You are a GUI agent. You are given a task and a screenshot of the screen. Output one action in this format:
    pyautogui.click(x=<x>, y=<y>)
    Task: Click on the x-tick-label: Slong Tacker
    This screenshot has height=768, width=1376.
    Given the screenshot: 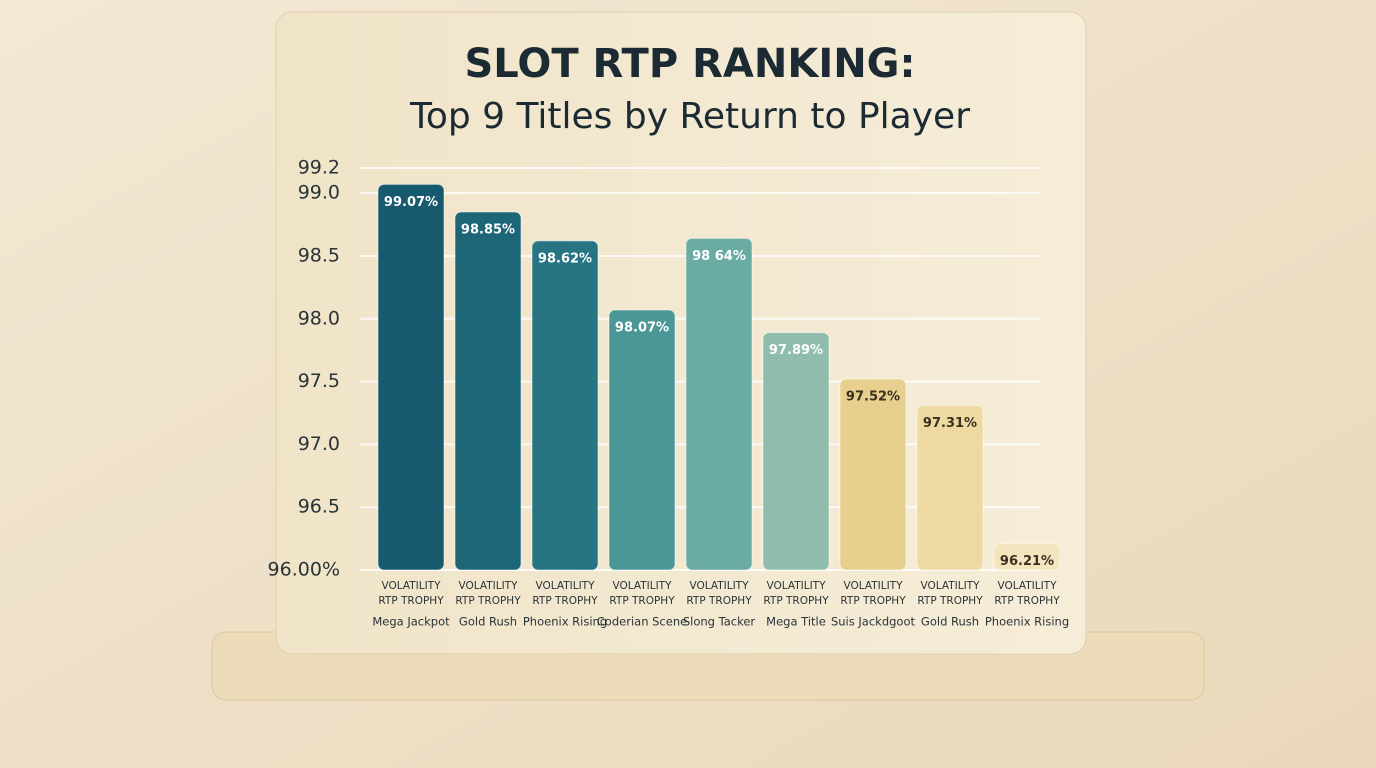 What is the action you would take?
    pyautogui.click(x=719, y=622)
    